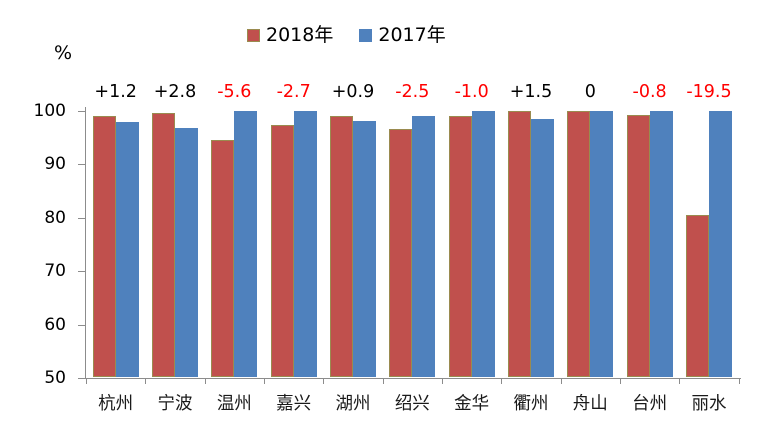 The height and width of the screenshot is (440, 762). What do you see at coordinates (55, 217) in the screenshot?
I see `y-axis-tick-label: 80` at bounding box center [55, 217].